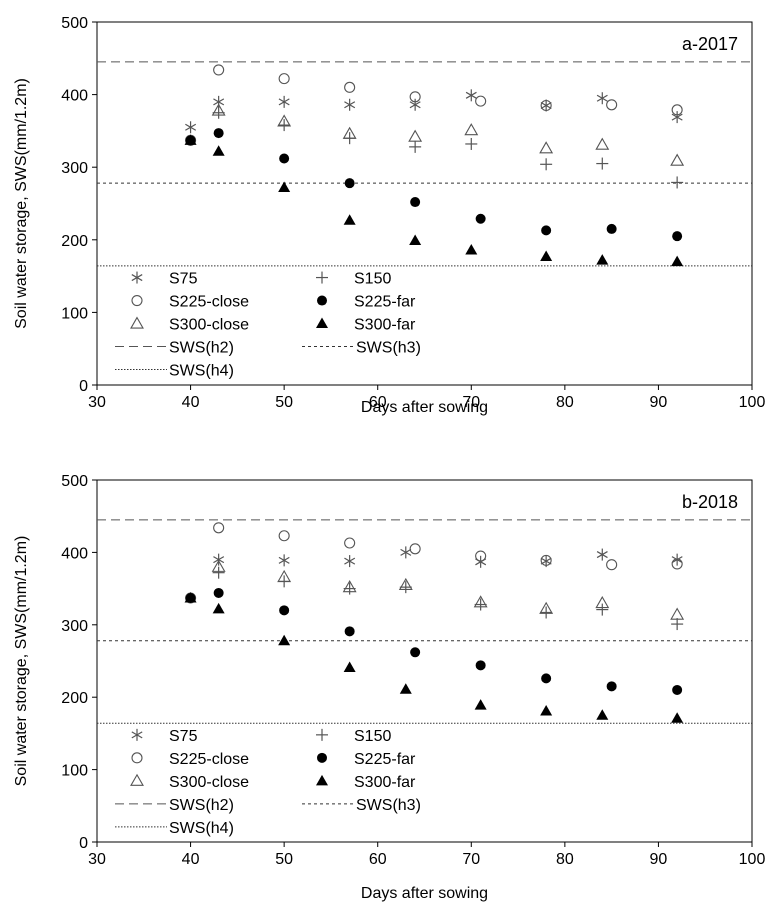 The width and height of the screenshot is (776, 905). What do you see at coordinates (74, 168) in the screenshot?
I see `y-tick-label: 300` at bounding box center [74, 168].